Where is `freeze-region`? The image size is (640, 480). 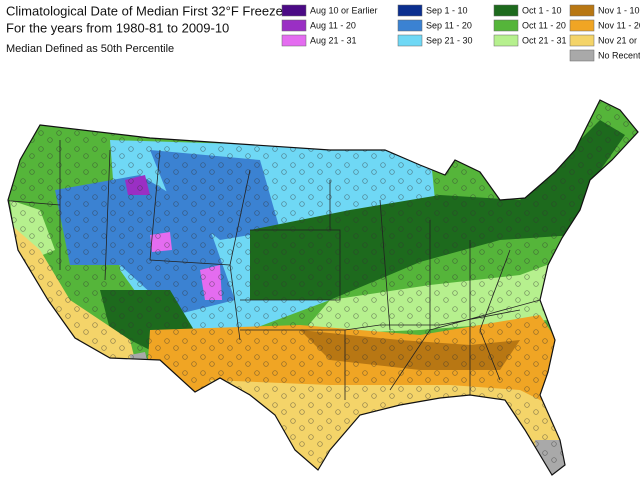 freeze-region is located at coordinates (63, 350).